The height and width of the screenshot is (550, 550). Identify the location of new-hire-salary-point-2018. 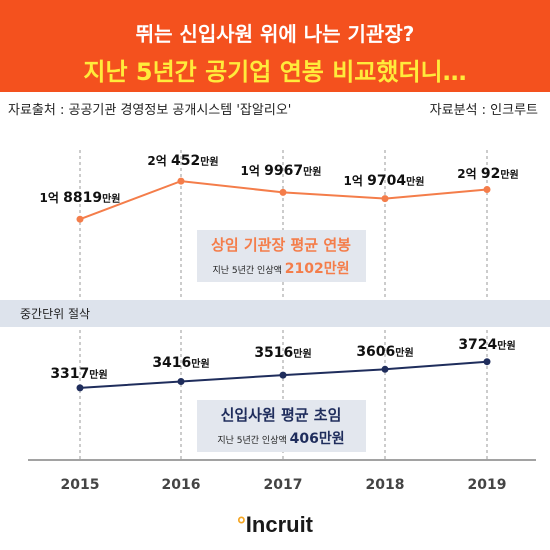
(385, 369).